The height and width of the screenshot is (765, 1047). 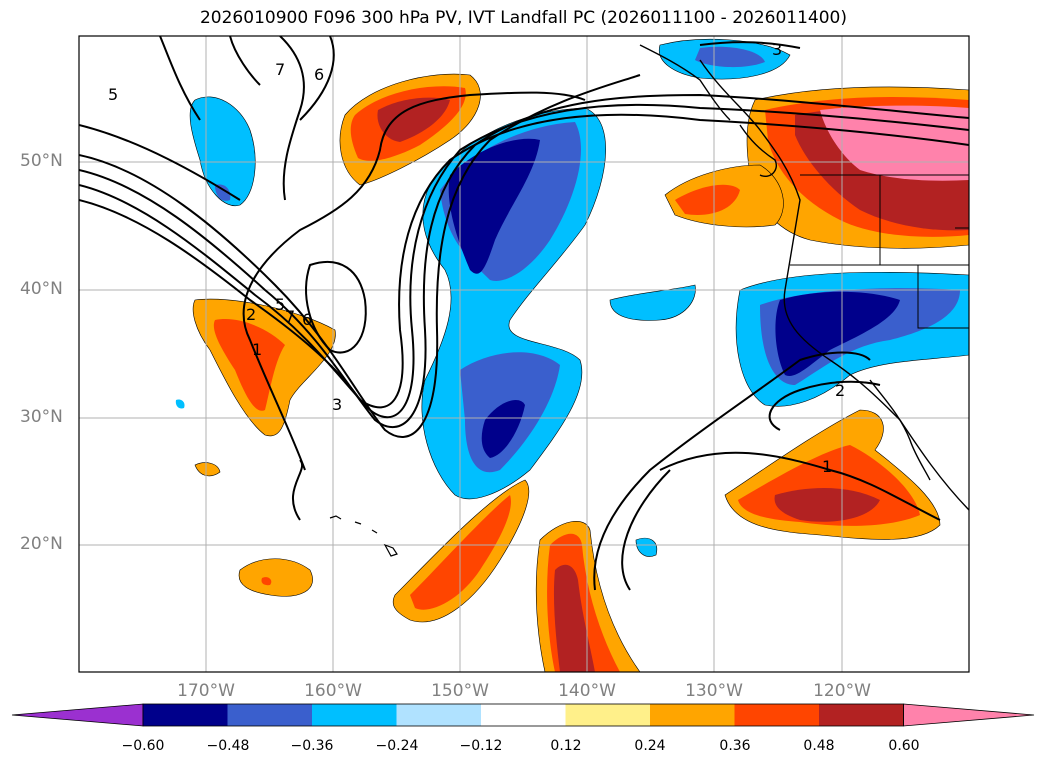 I want to click on colorbar-tick: −0.36, so click(x=312, y=746).